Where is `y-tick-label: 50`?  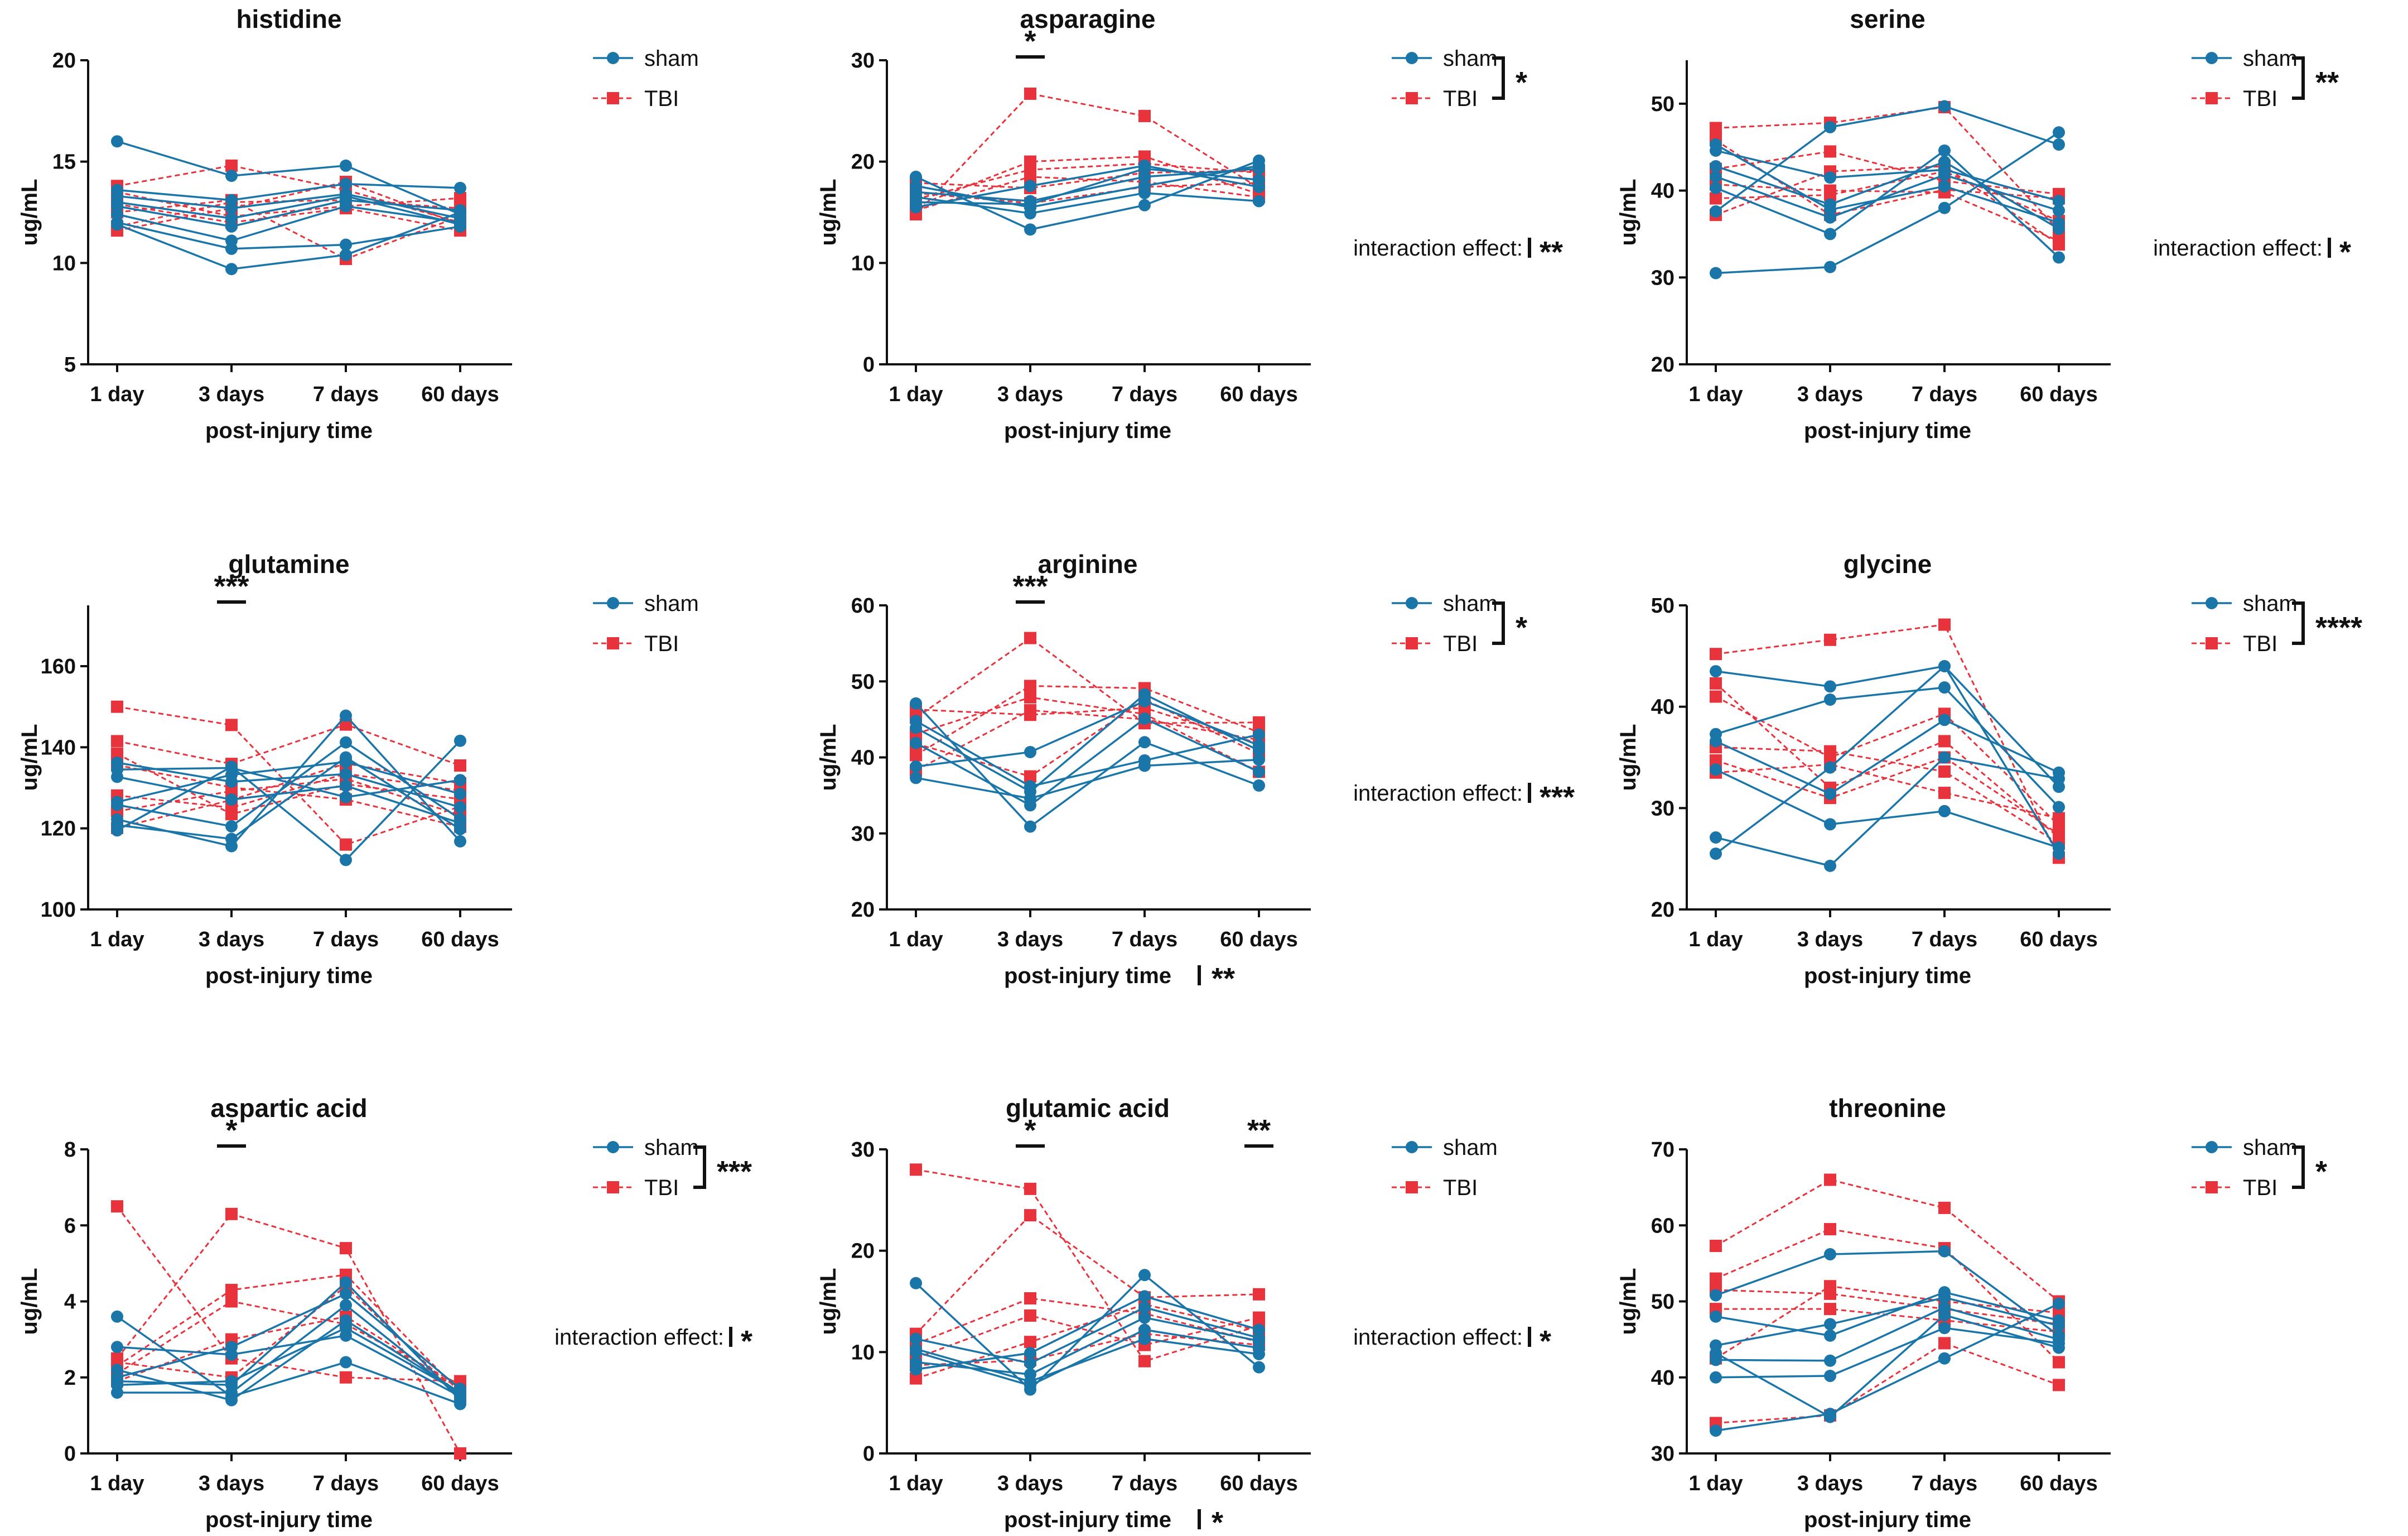
y-tick-label: 50 is located at coordinates (1662, 104).